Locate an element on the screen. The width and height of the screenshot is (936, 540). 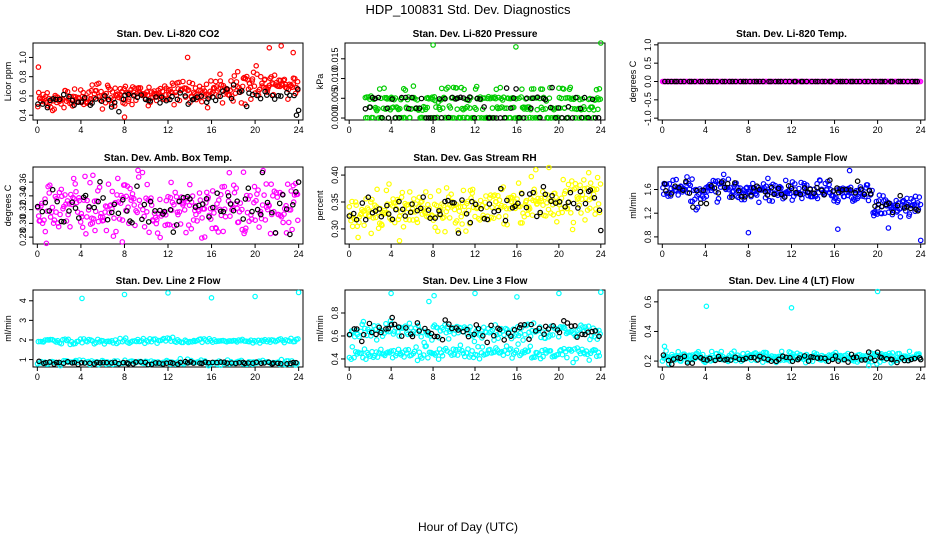
x-tick-label: 16 is located at coordinates (835, 130).